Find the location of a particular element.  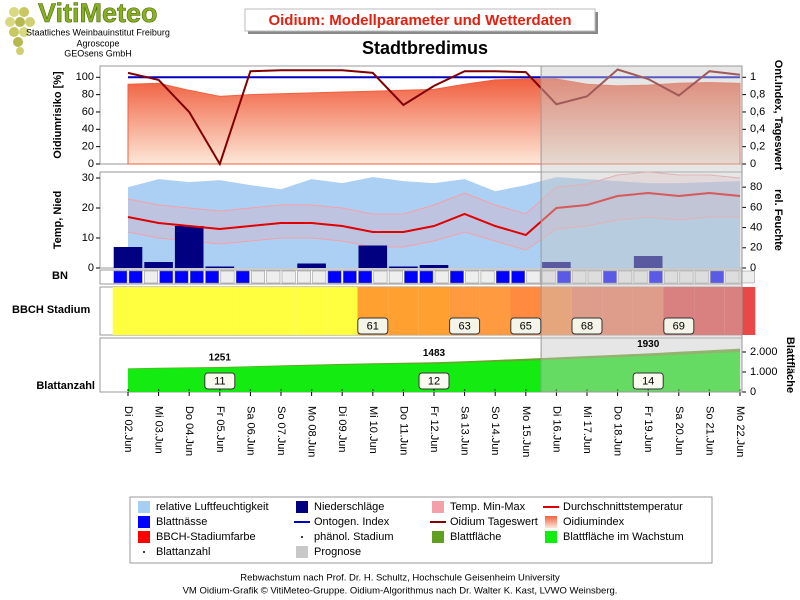

y2-axis-label: Blattfläche is located at coordinates (790, 365).